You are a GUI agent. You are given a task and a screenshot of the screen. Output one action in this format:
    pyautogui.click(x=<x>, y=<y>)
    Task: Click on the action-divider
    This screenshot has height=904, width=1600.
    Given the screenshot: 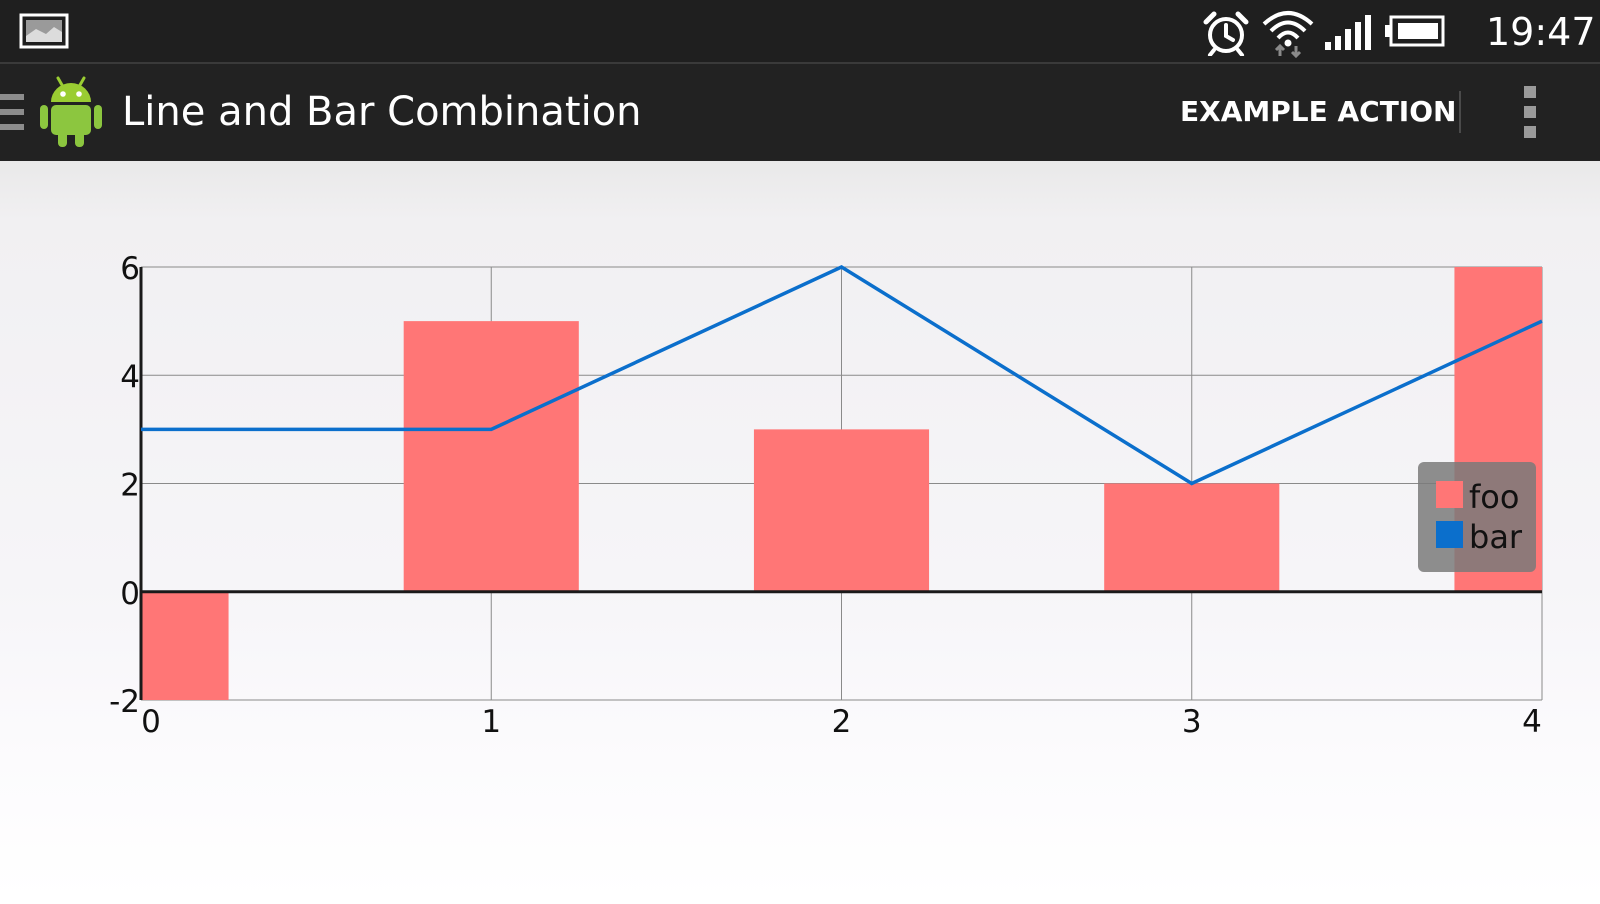 What is the action you would take?
    pyautogui.click(x=1460, y=112)
    